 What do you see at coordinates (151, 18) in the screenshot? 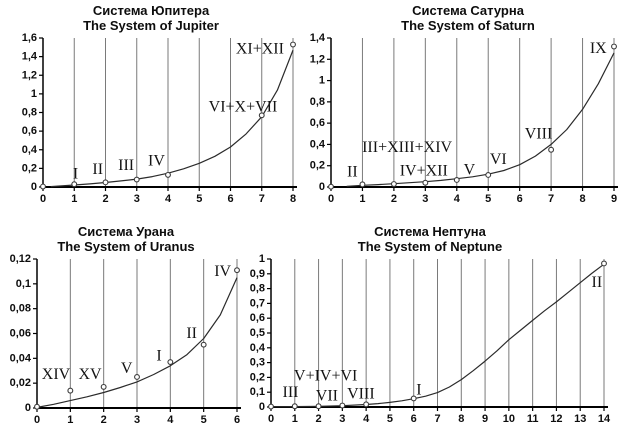
I see `chart-title-jupiter: Система Юпитера The System of Jupiter` at bounding box center [151, 18].